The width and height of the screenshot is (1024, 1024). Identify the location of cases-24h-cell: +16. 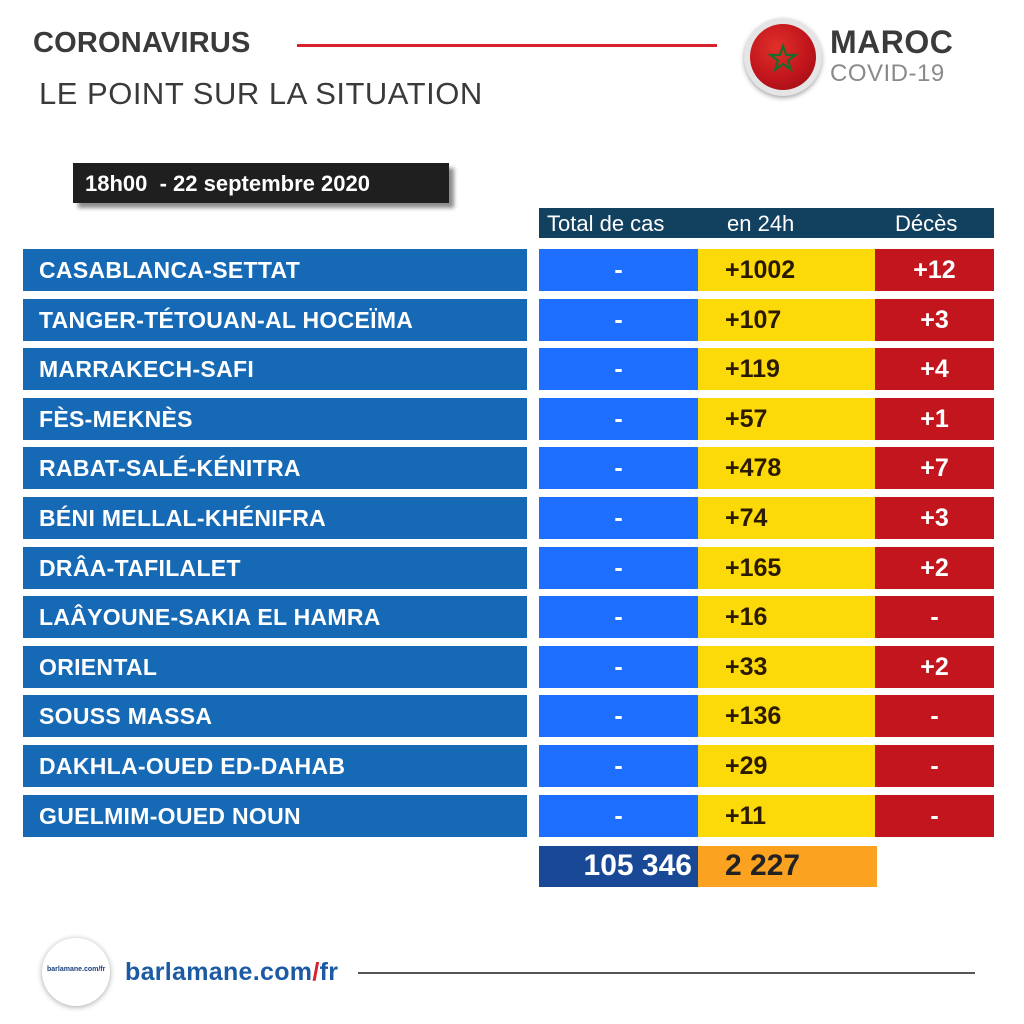
(786, 617).